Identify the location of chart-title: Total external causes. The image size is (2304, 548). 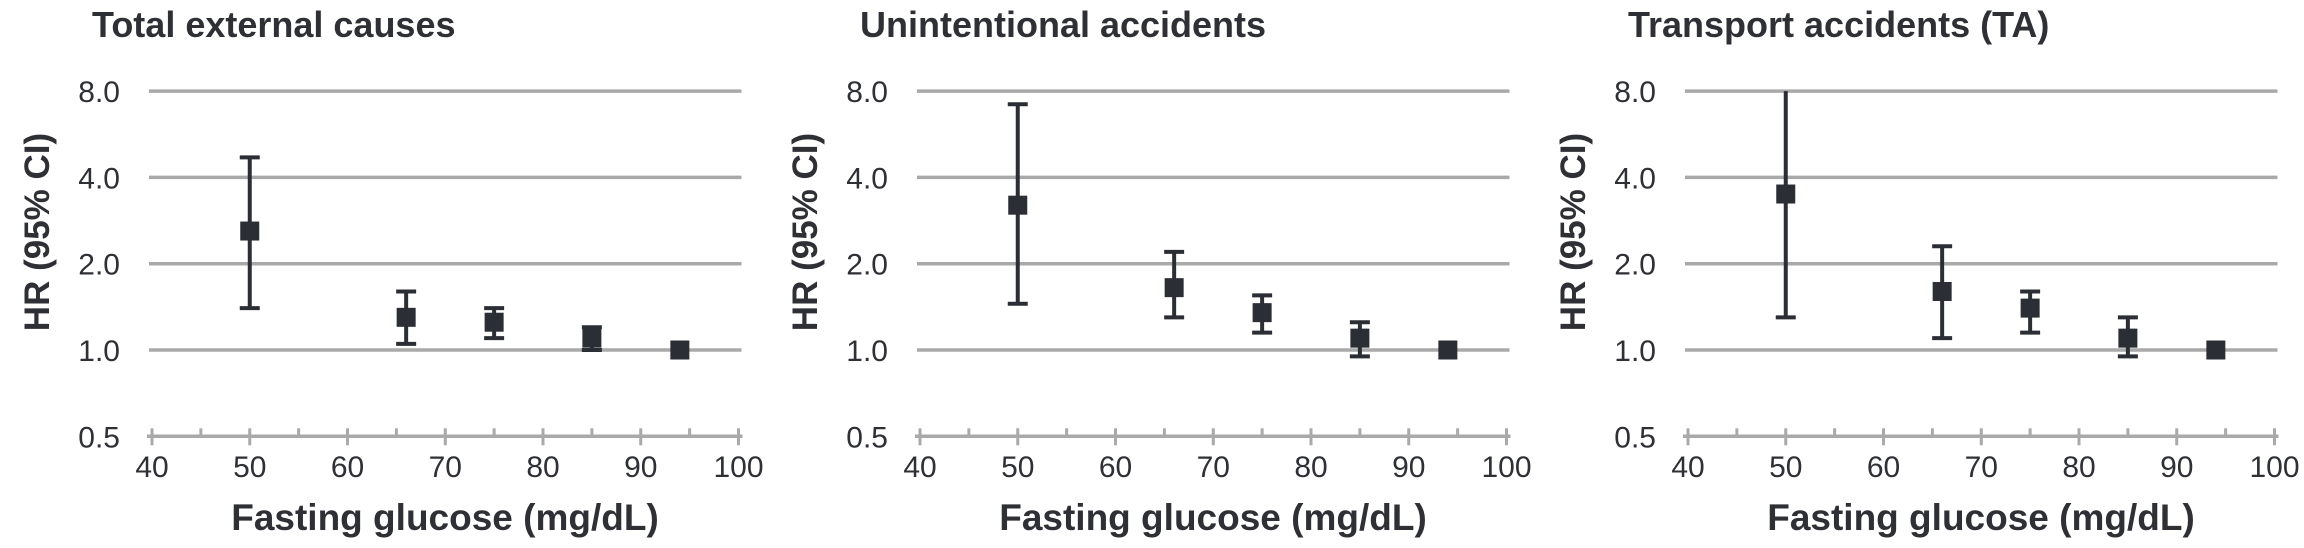
(274, 24).